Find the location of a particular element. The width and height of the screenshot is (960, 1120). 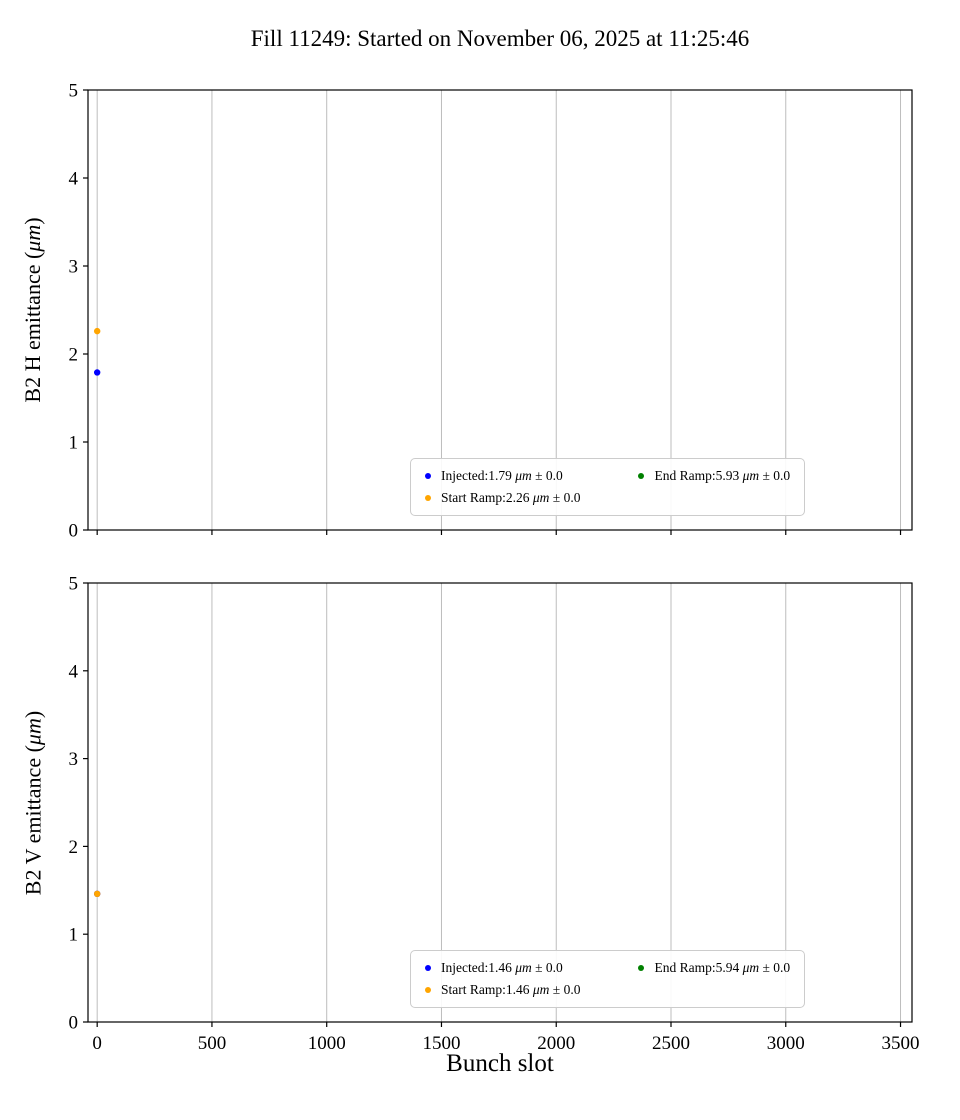

legend-label: End Ramp:5.94 μm ± 0.0 is located at coordinates (722, 967).